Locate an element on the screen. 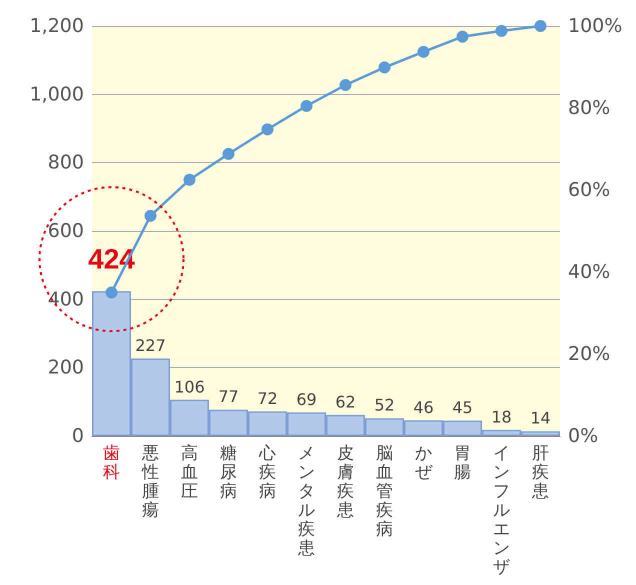  x-tick-label: 高血圧 is located at coordinates (189, 473).